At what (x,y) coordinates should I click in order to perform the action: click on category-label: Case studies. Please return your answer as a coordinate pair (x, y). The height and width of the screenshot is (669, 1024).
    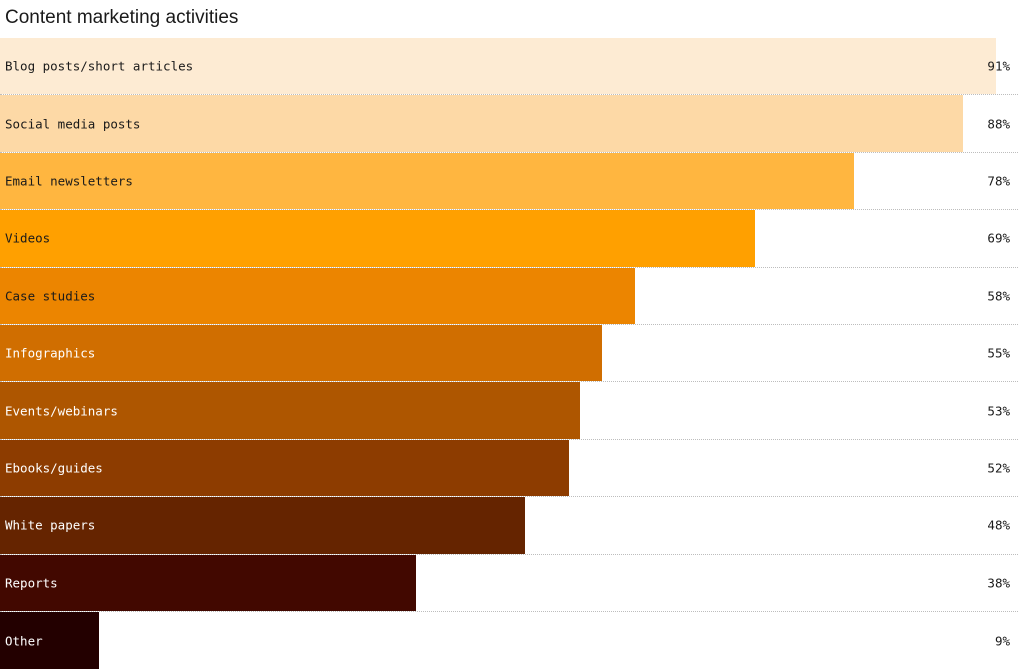
    Looking at the image, I should click on (50, 296).